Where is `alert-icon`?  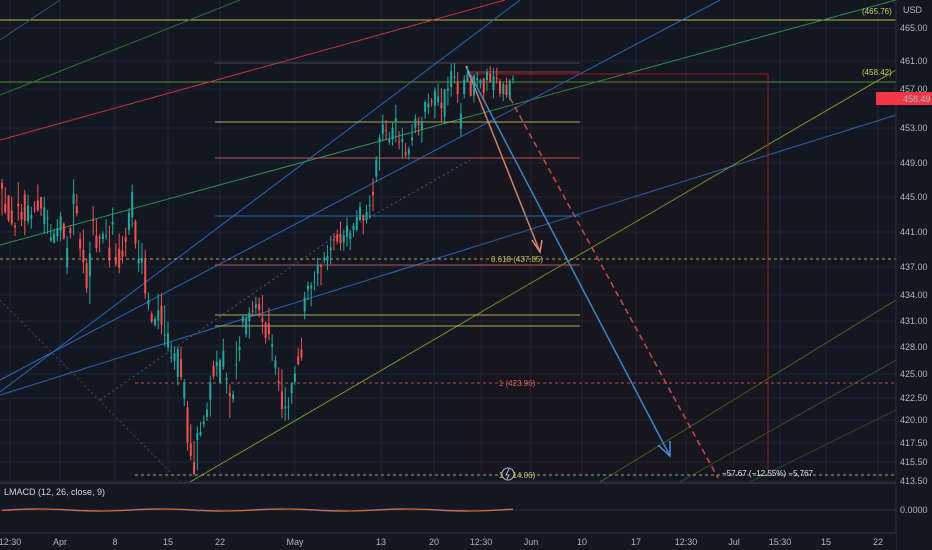
alert-icon is located at coordinates (508, 474).